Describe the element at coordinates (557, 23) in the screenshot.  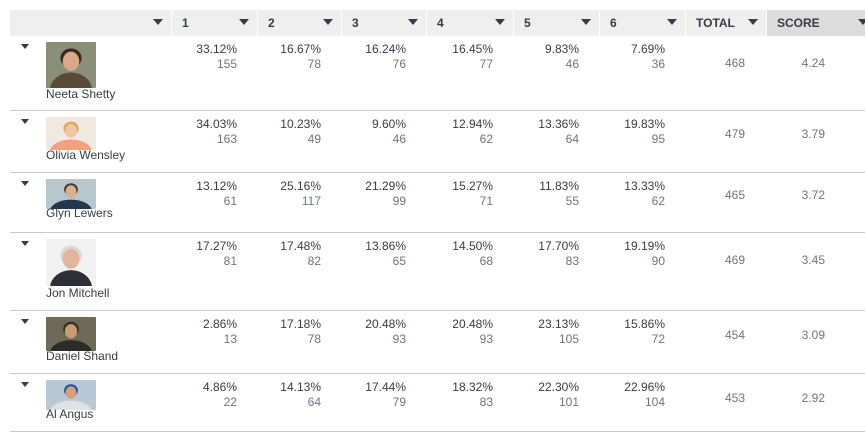
I see `column-header-5: 5` at that location.